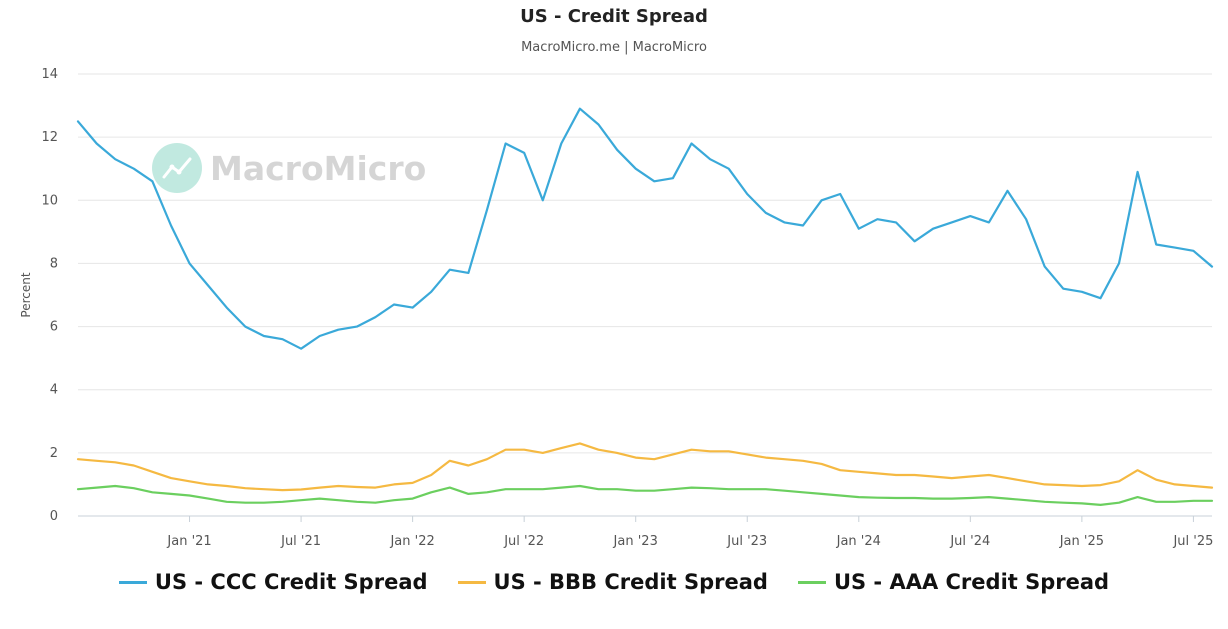 Image resolution: width=1228 pixels, height=629 pixels. What do you see at coordinates (188, 541) in the screenshot?
I see `x-tick-label: Jan '21` at bounding box center [188, 541].